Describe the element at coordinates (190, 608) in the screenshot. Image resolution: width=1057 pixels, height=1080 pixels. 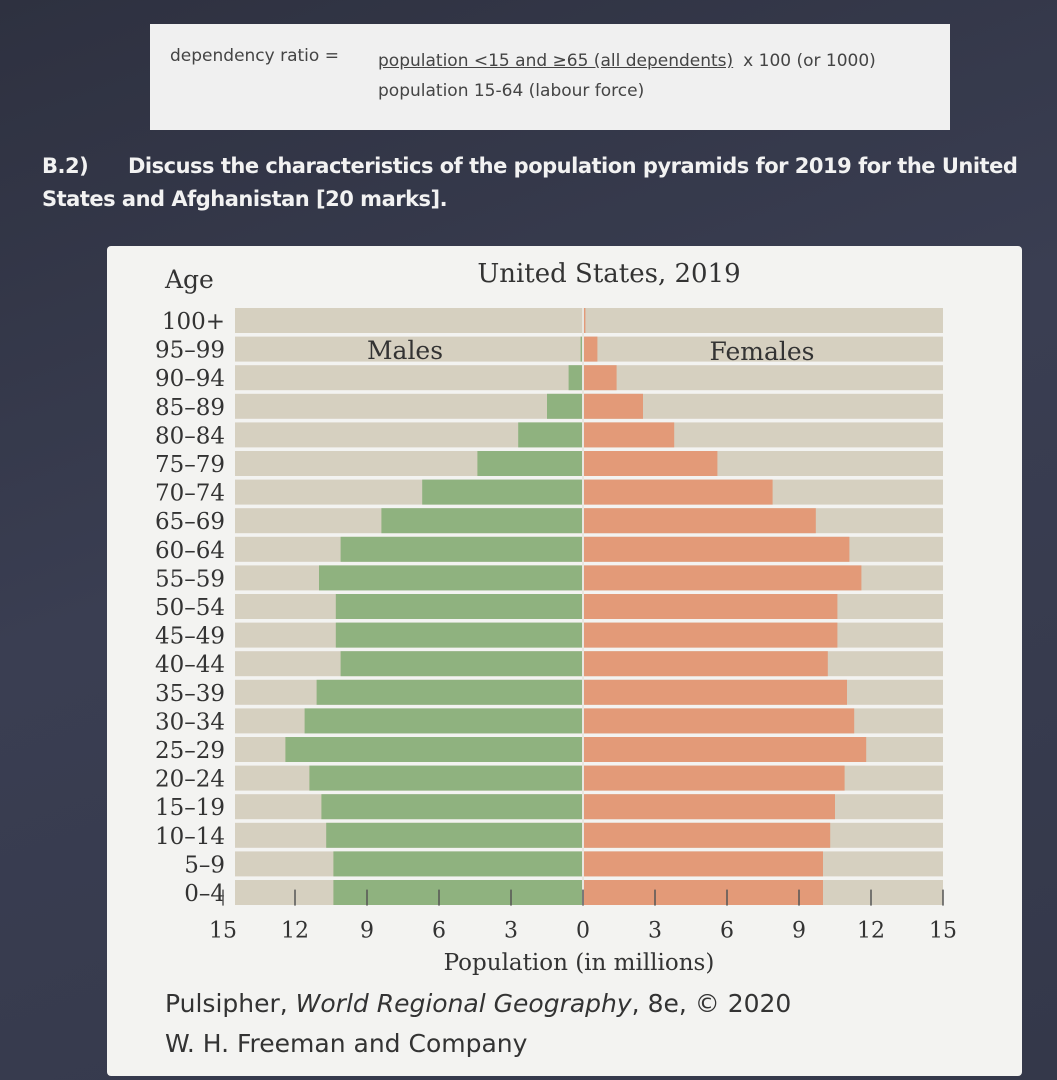
I see `age-group-label: 50–54` at that location.